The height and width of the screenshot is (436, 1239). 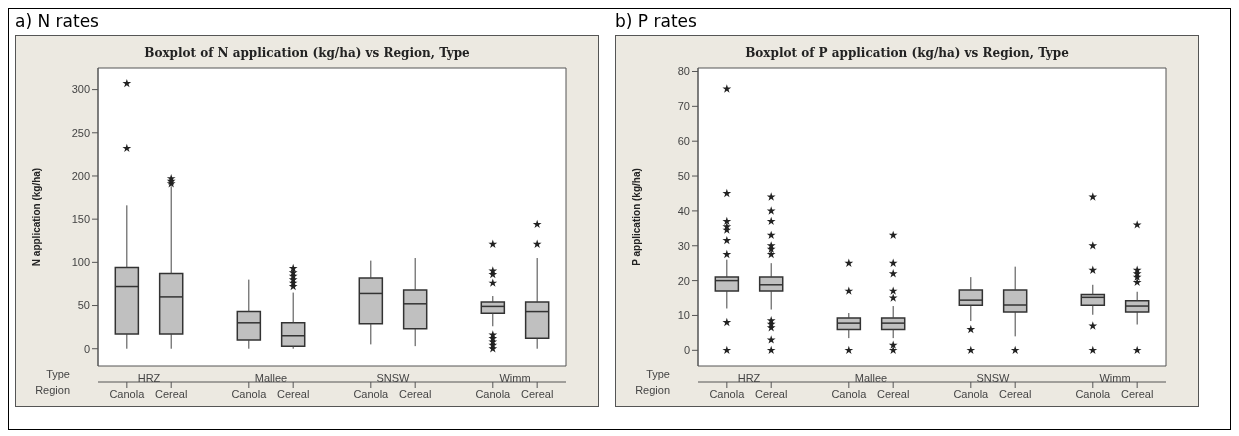 What do you see at coordinates (683, 315) in the screenshot?
I see `y-tick-label: 10` at bounding box center [683, 315].